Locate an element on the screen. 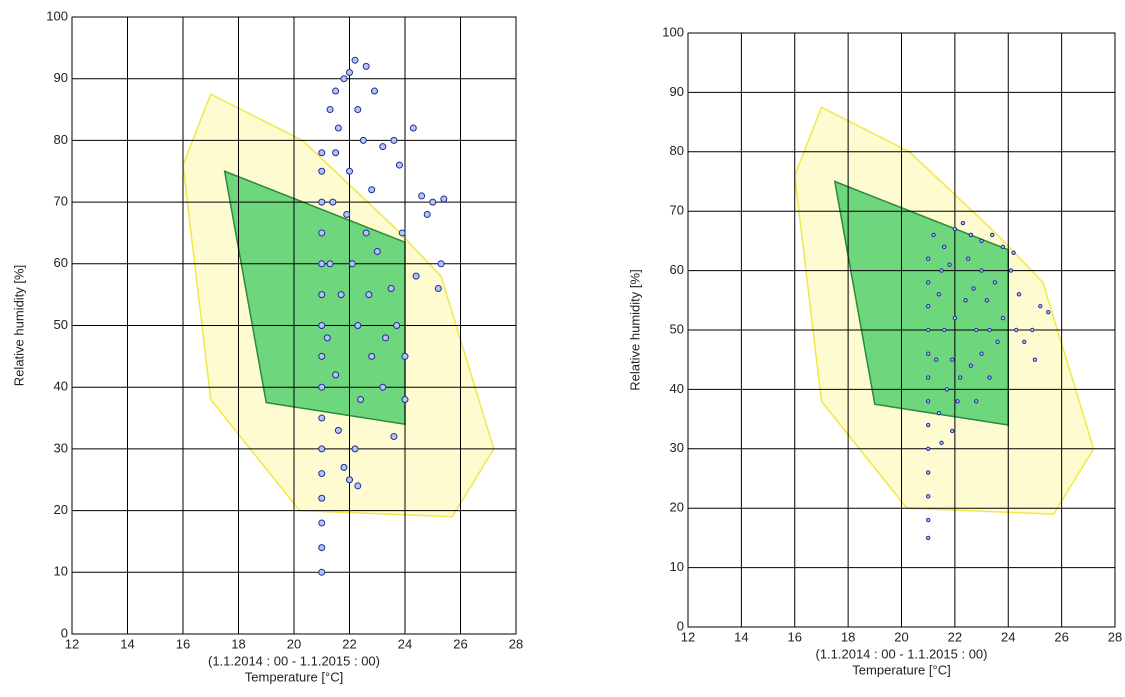  y-axis-label: Relative humidity [%] is located at coordinates (634, 329).